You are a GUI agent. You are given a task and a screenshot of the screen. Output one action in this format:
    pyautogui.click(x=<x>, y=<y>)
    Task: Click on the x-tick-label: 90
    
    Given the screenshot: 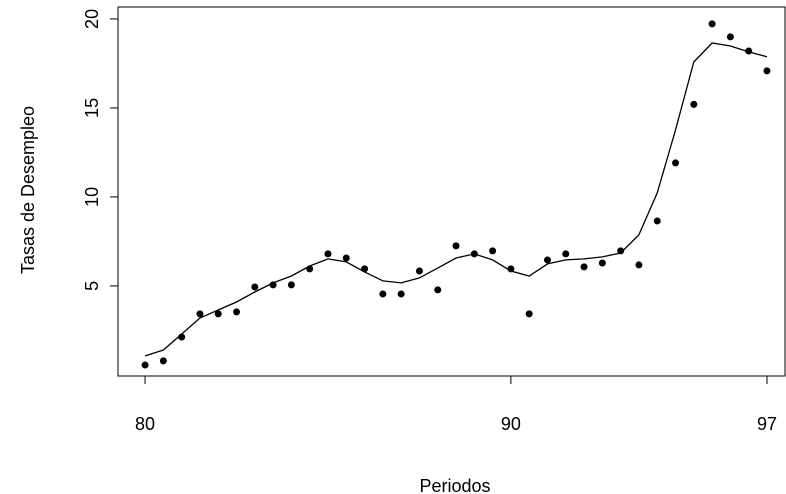 What is the action you would take?
    pyautogui.click(x=511, y=424)
    